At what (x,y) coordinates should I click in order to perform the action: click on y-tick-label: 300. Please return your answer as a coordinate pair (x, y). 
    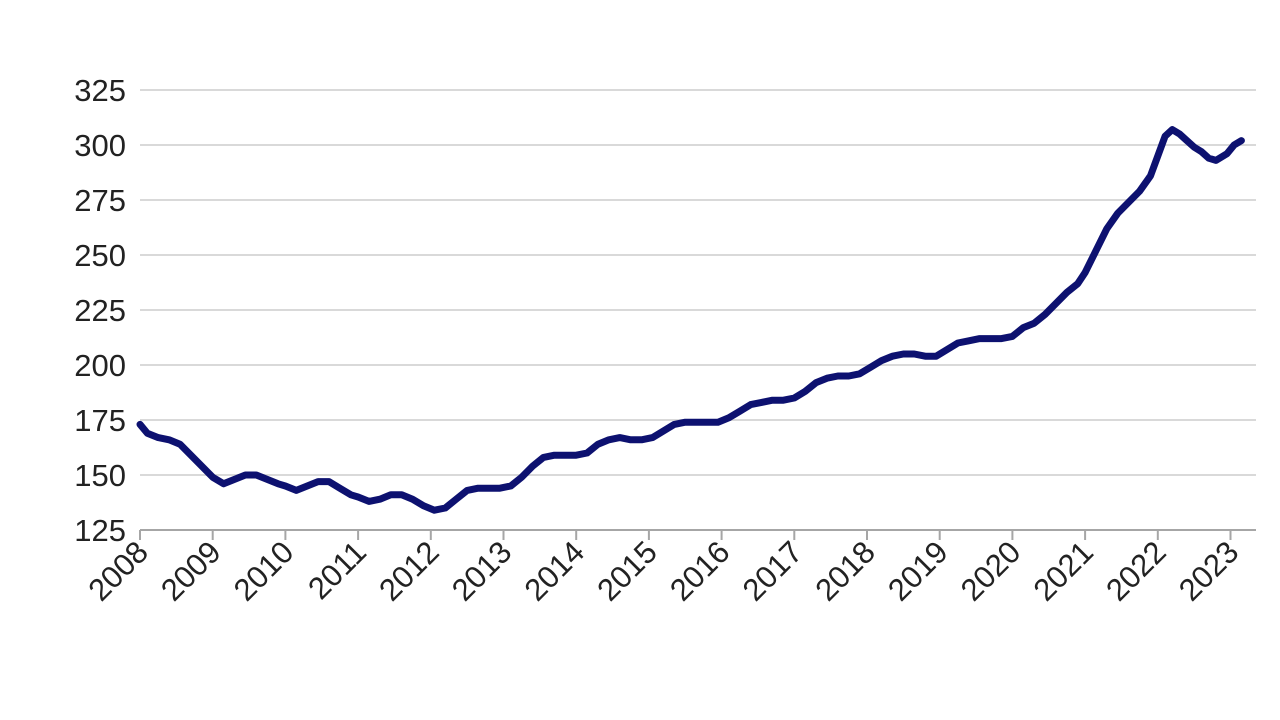
    Looking at the image, I should click on (100, 145).